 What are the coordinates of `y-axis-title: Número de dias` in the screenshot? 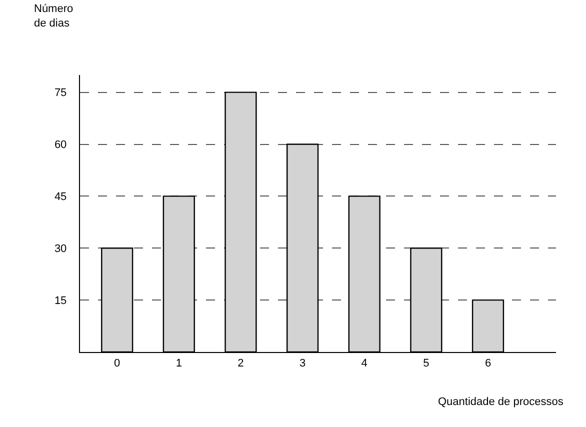 It's located at (54, 16).